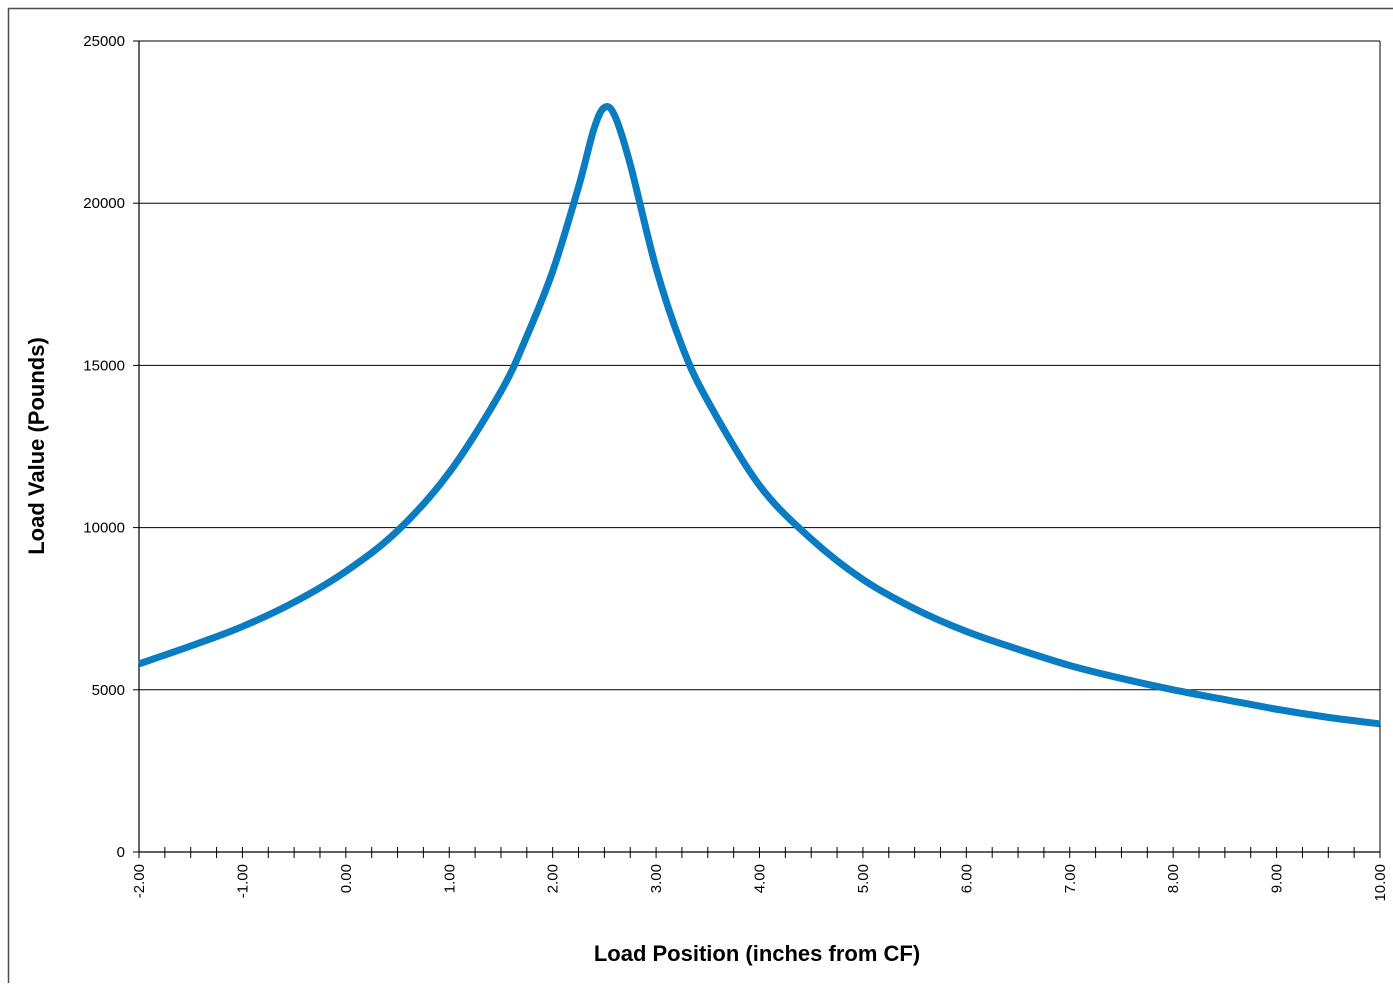 The width and height of the screenshot is (1393, 988). Describe the element at coordinates (104, 528) in the screenshot. I see `y-tick-label: 10000` at that location.